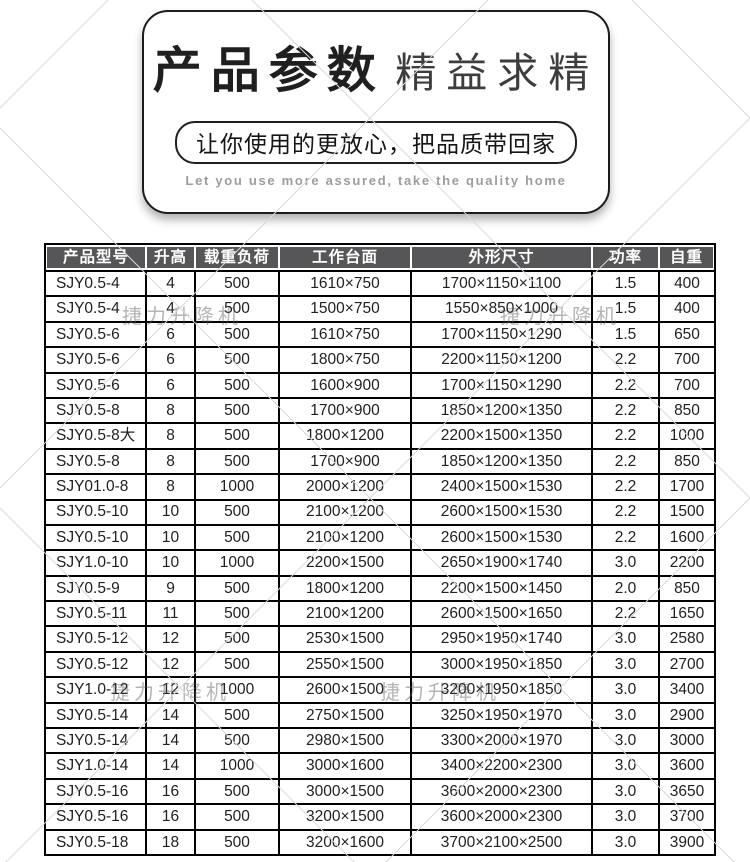  What do you see at coordinates (501, 487) in the screenshot?
I see `value-cell: 2400×1500×1530` at bounding box center [501, 487].